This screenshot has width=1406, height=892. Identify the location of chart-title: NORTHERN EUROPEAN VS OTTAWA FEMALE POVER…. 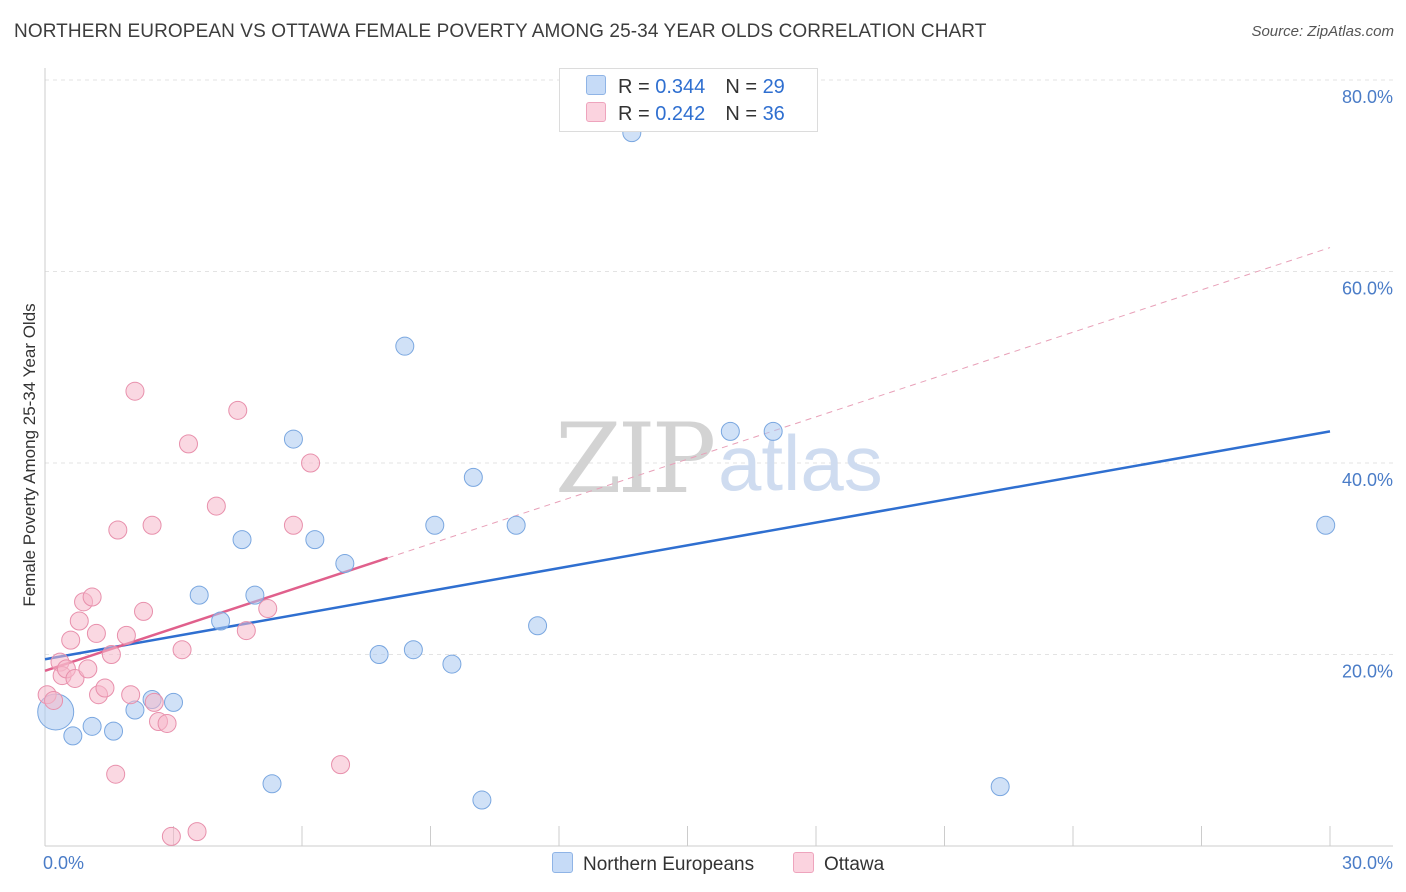
(500, 31).